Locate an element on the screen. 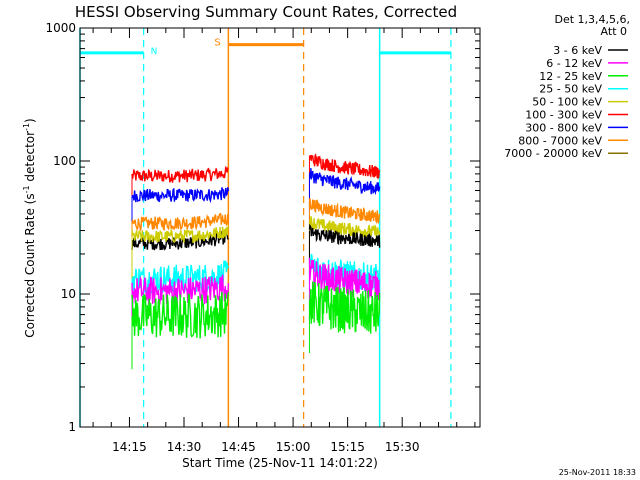 The image size is (640, 480). legend-header-attenuator: Att 0 is located at coordinates (614, 31).